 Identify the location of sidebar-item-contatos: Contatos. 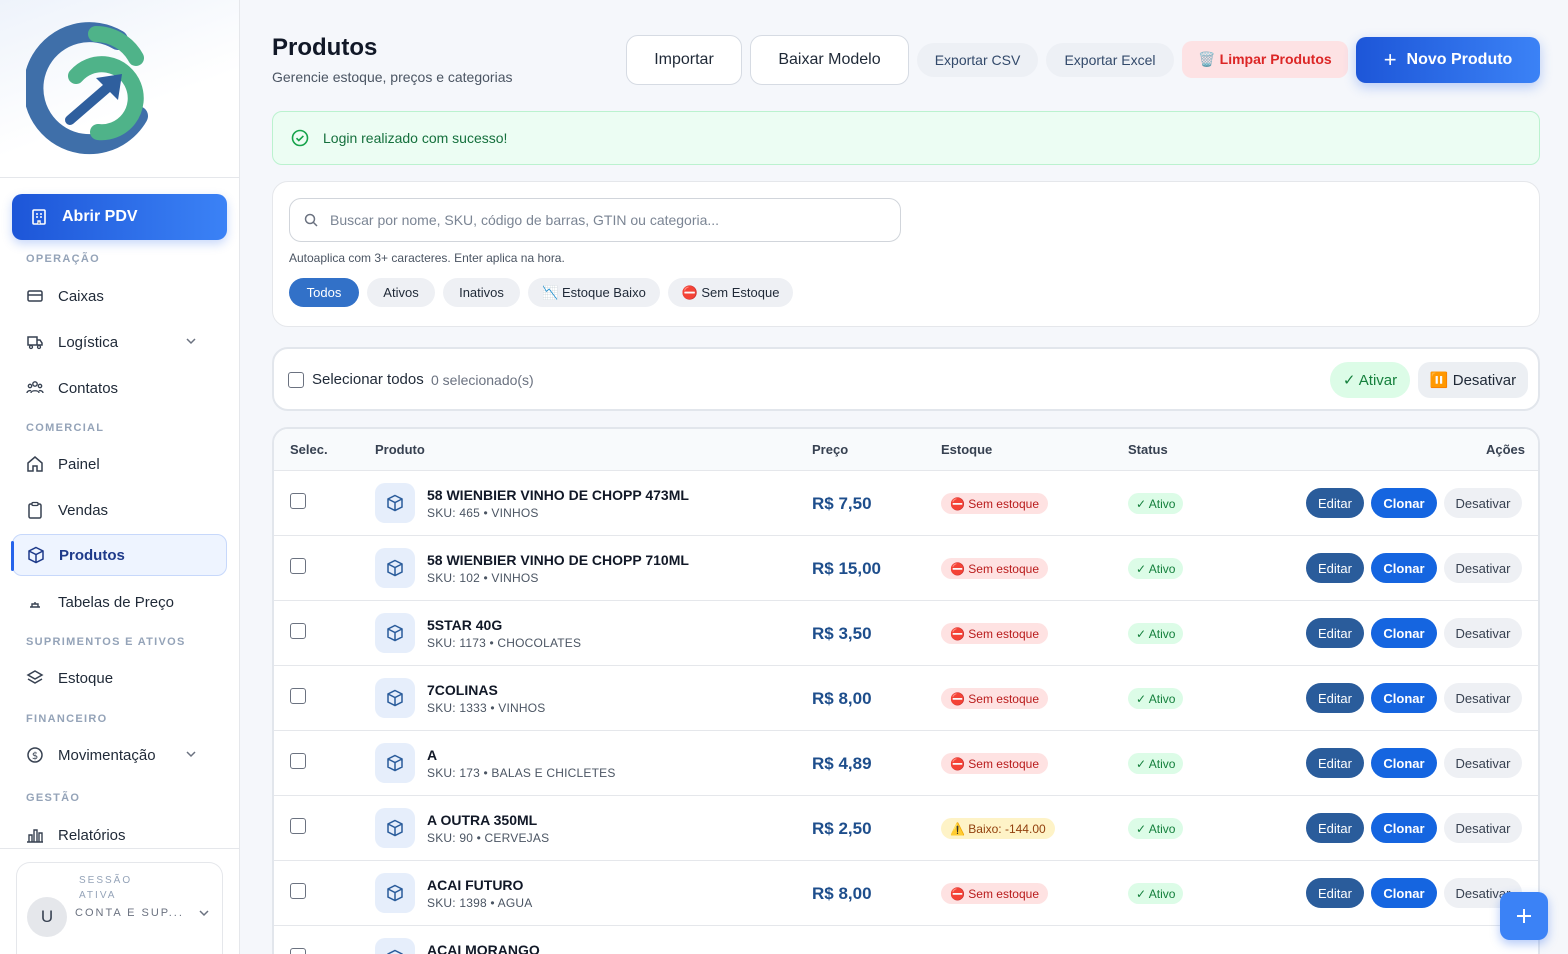
(119, 388).